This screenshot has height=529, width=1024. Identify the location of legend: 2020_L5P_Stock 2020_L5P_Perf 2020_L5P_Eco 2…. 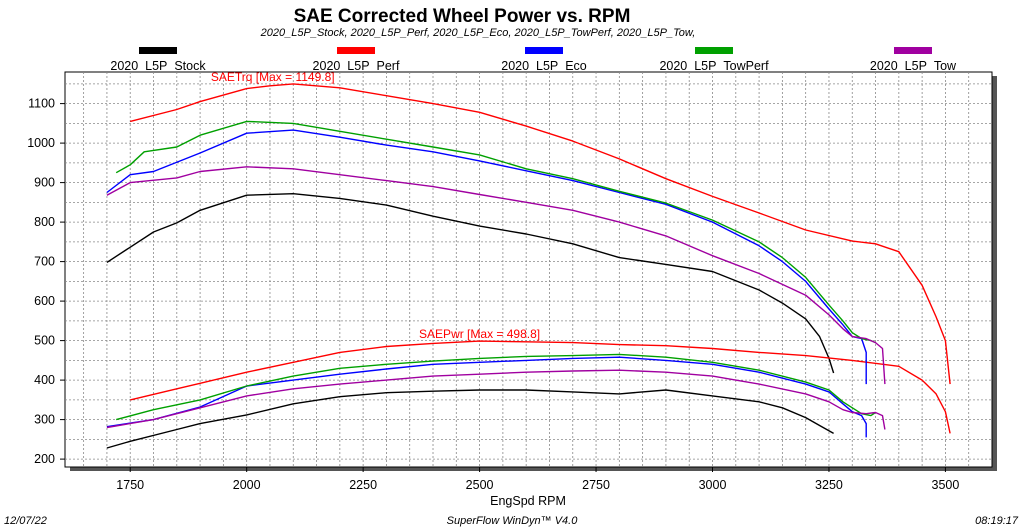
(533, 60).